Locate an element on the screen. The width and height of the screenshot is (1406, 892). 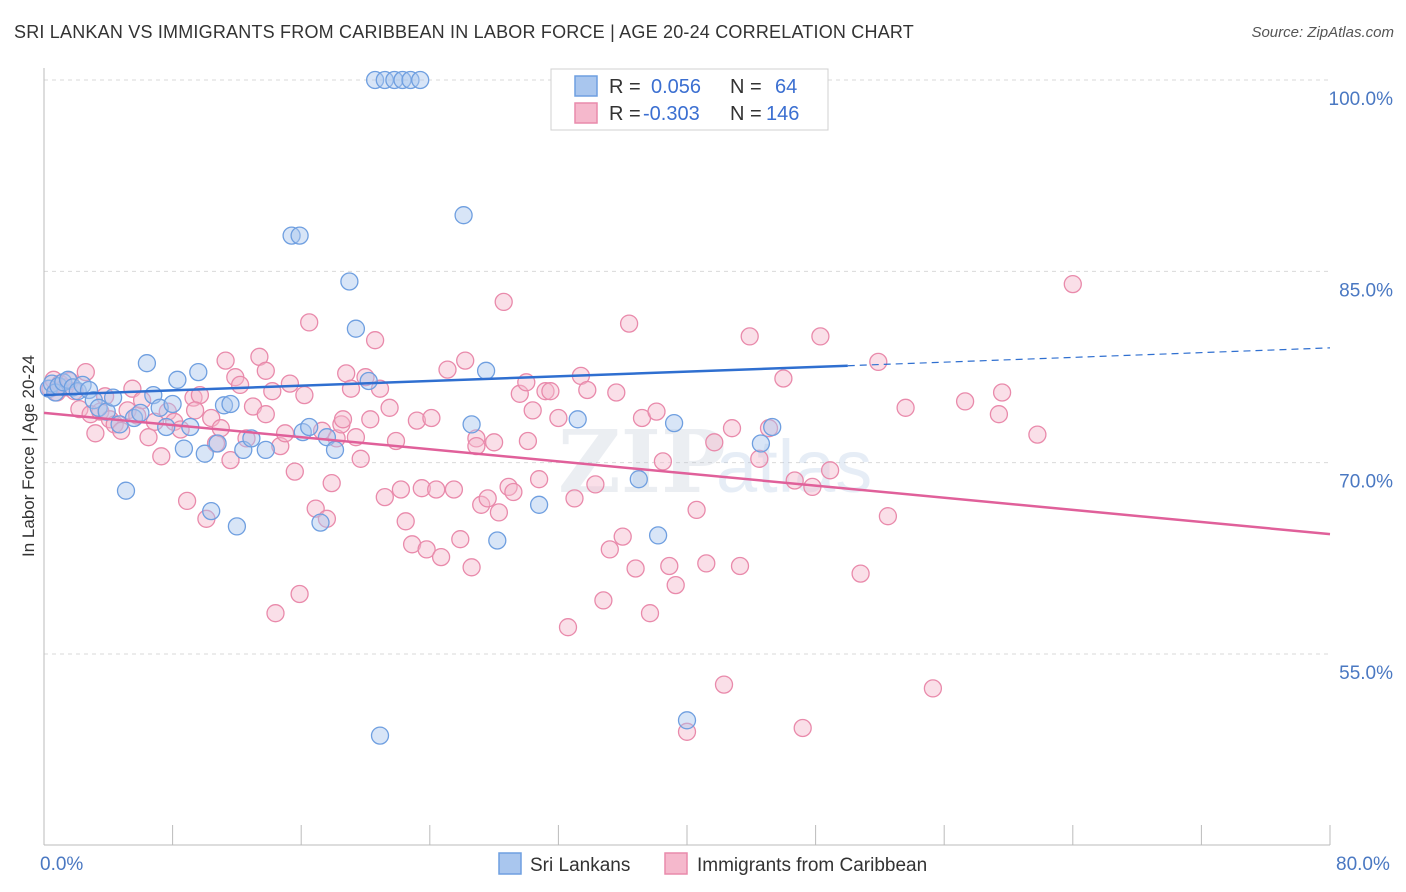
series-legend-swatch-sri-lankans is located at coordinates (510, 863).